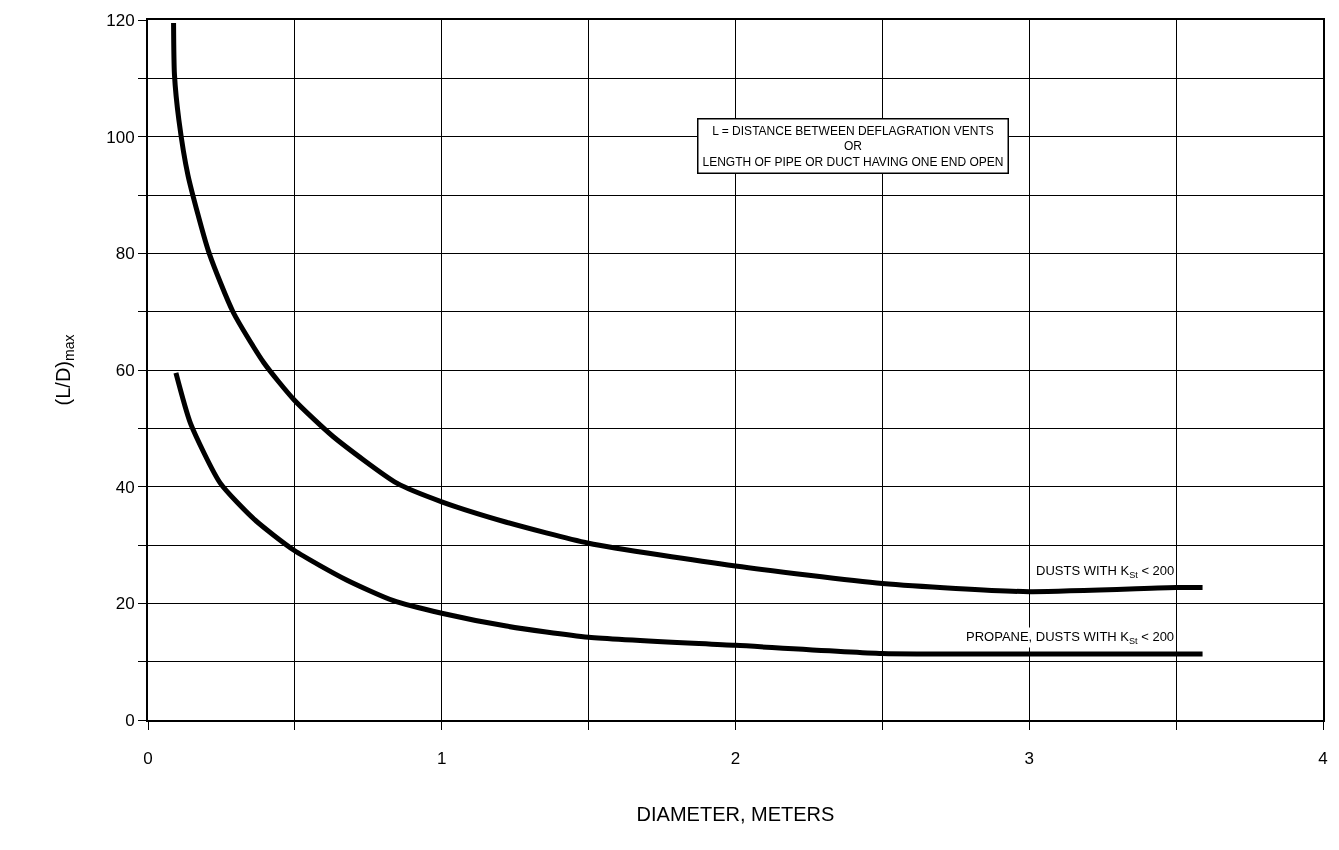  What do you see at coordinates (442, 759) in the screenshot?
I see `x-tick-label: 1` at bounding box center [442, 759].